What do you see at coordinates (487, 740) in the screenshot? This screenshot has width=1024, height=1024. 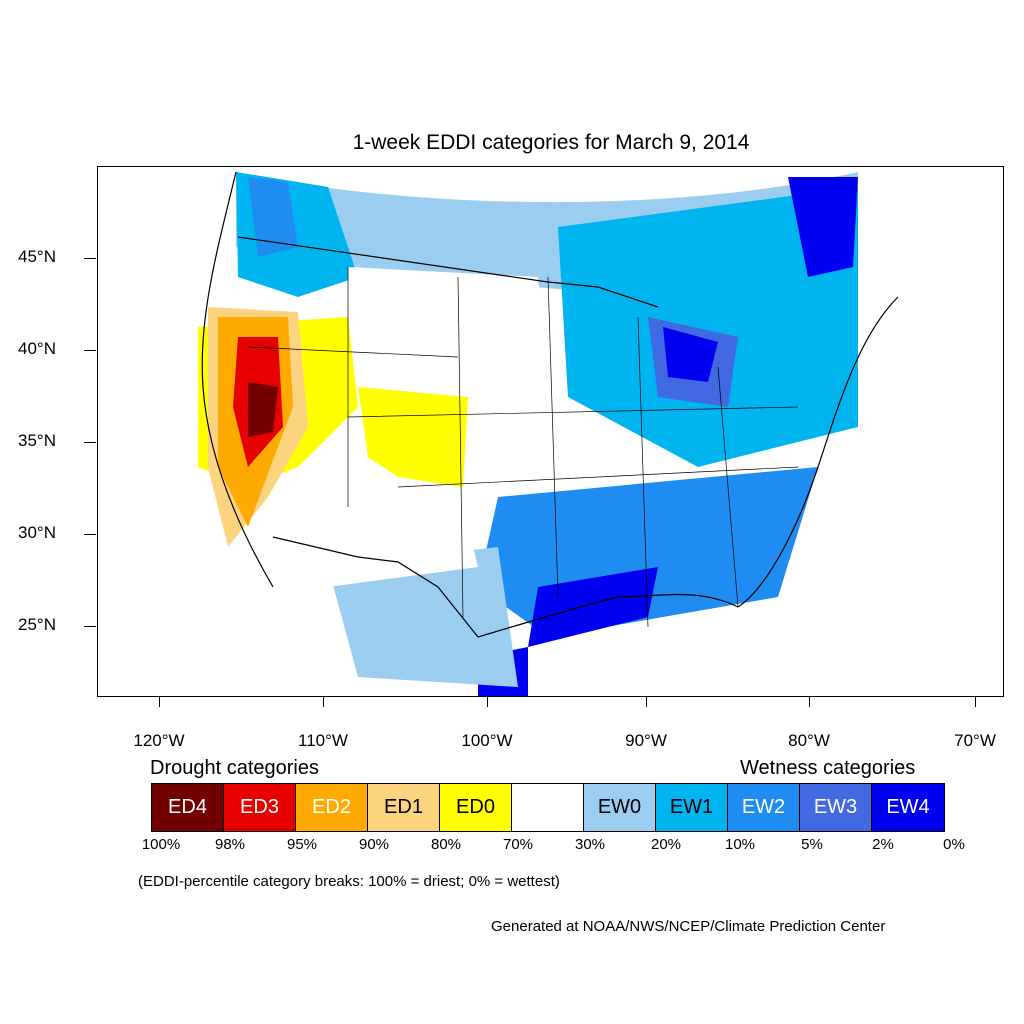 I see `lon-label-100: 100°W` at bounding box center [487, 740].